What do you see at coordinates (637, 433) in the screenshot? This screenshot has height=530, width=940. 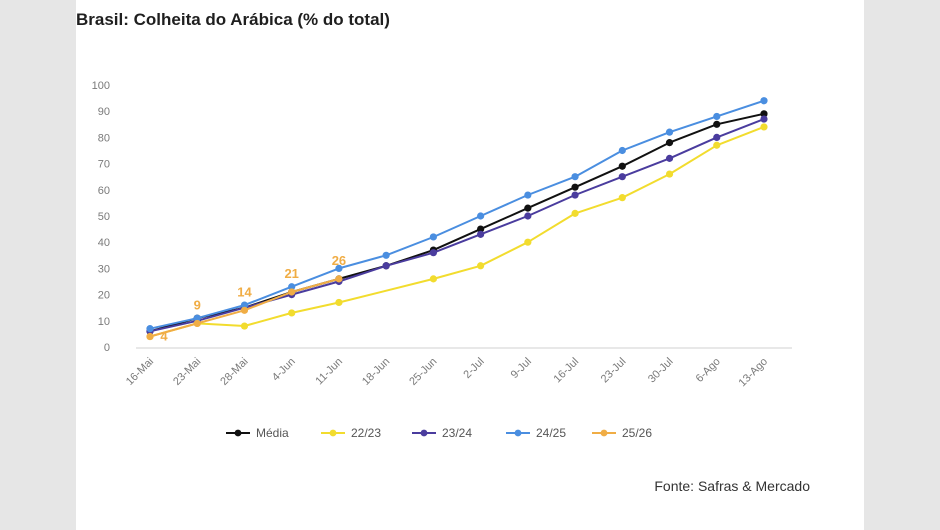 I see `legend-label: 25/26` at bounding box center [637, 433].